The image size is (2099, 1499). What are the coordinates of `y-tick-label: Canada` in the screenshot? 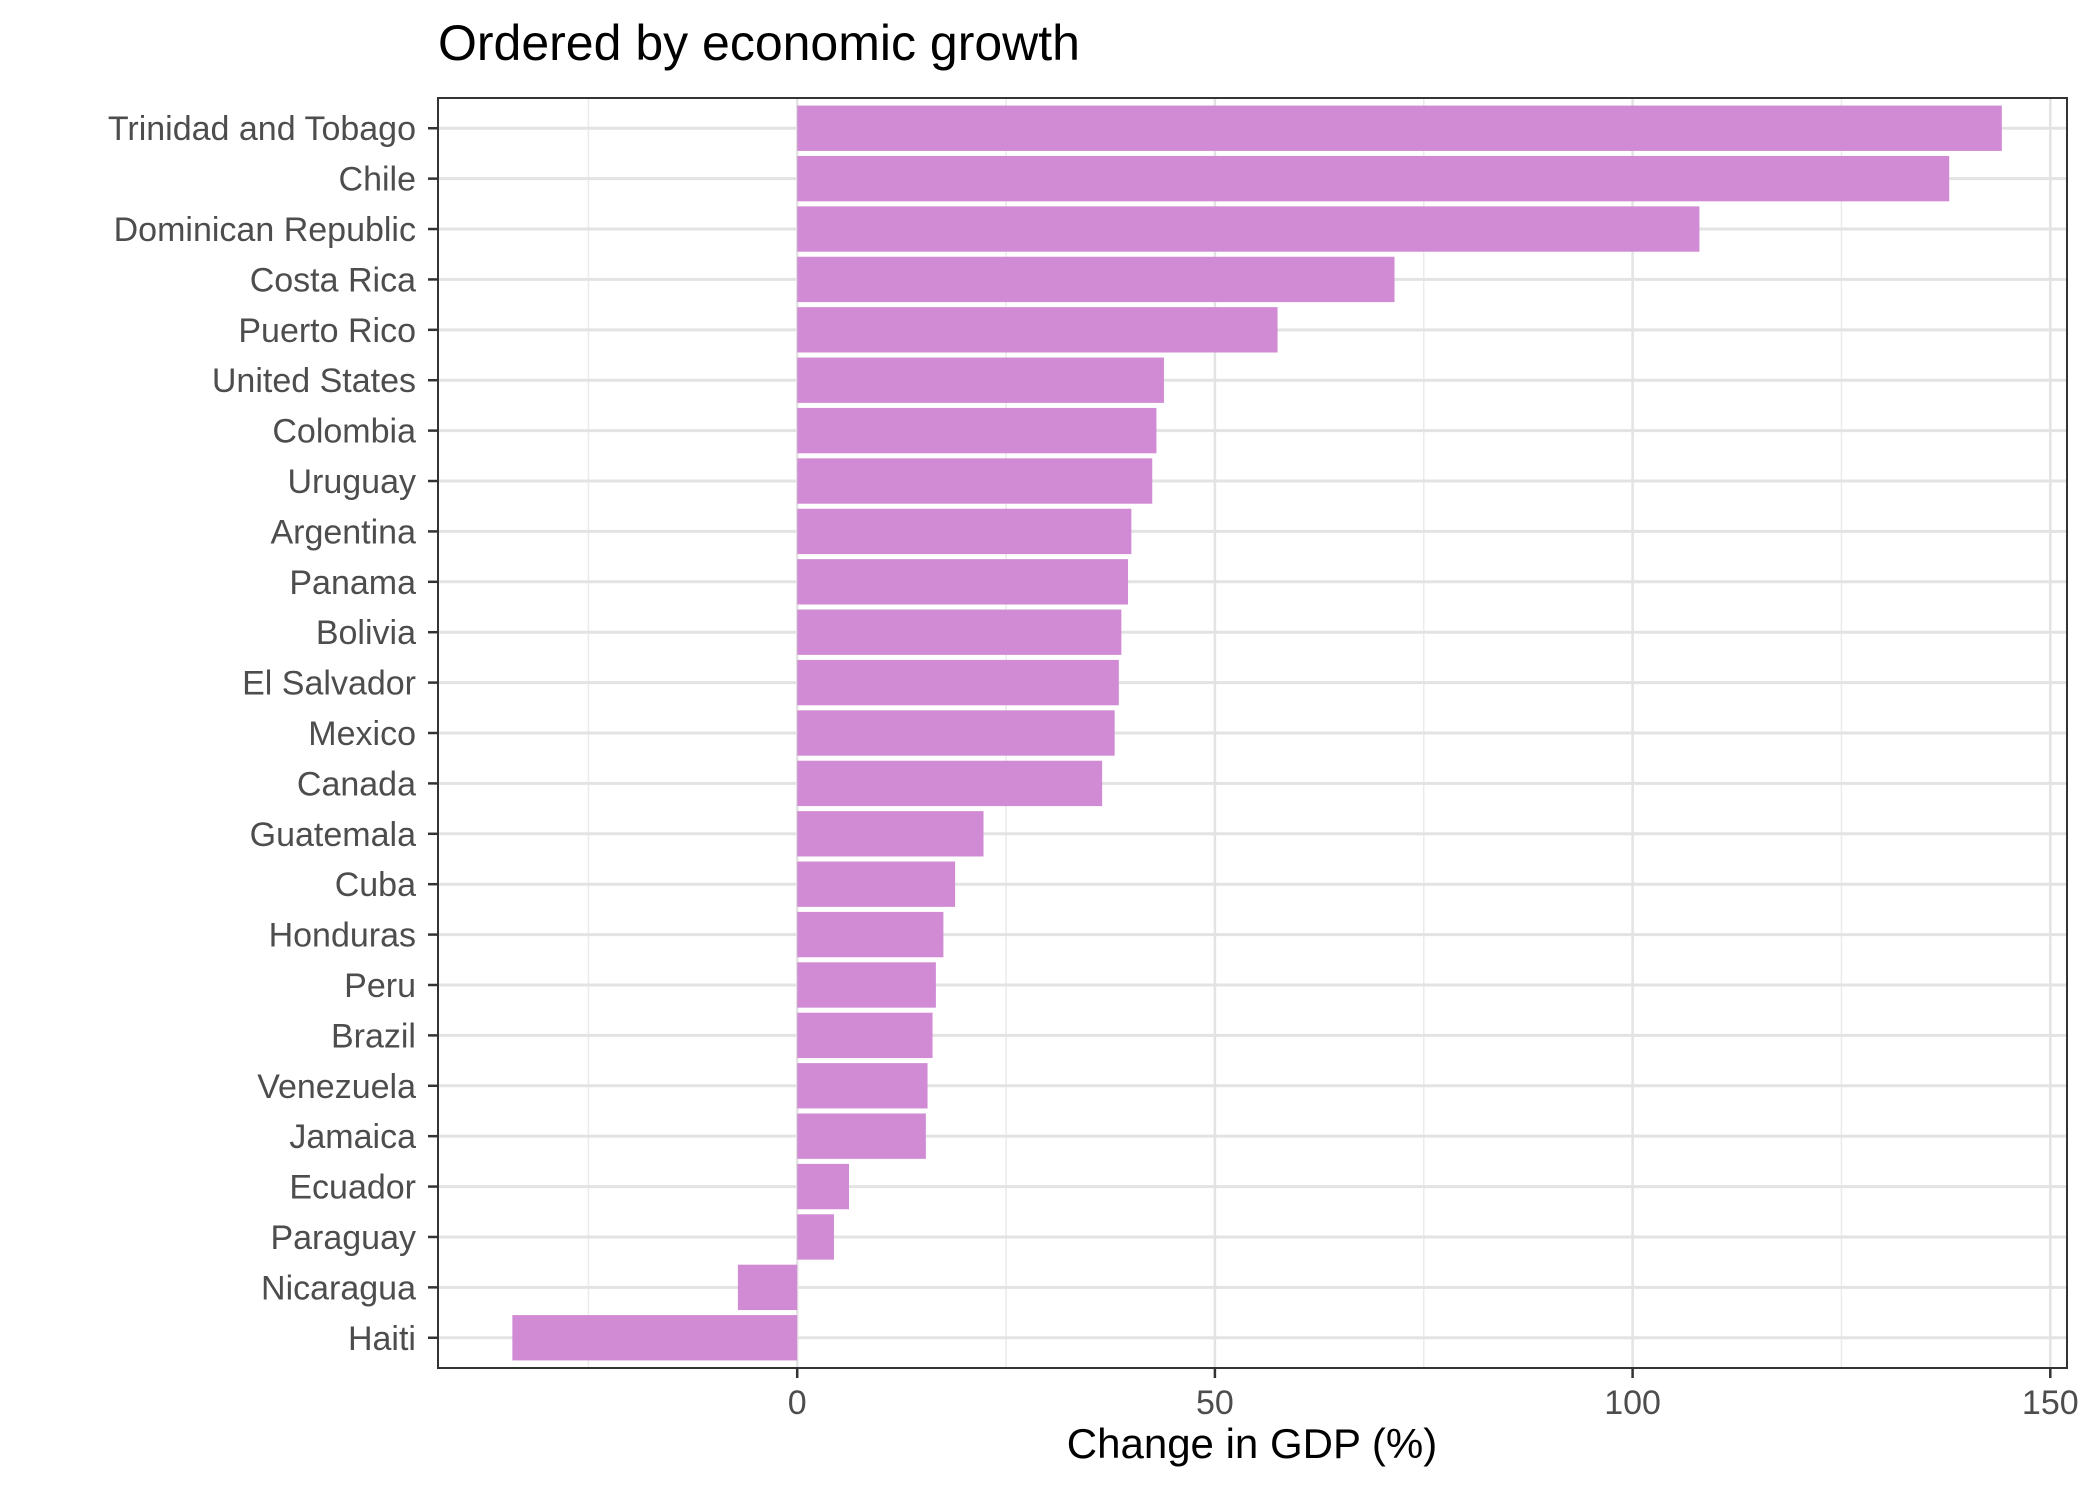 It's located at (356, 784).